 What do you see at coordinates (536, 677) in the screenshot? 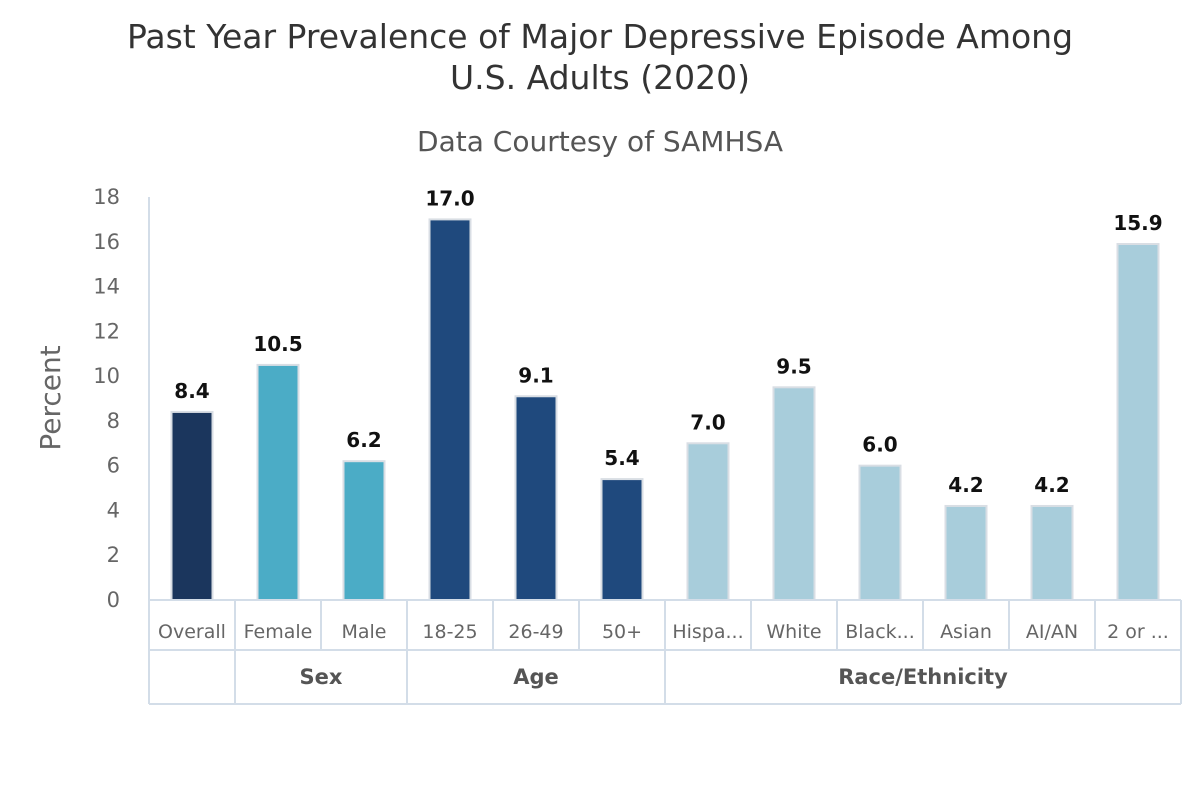
I see `group-label: Age` at bounding box center [536, 677].